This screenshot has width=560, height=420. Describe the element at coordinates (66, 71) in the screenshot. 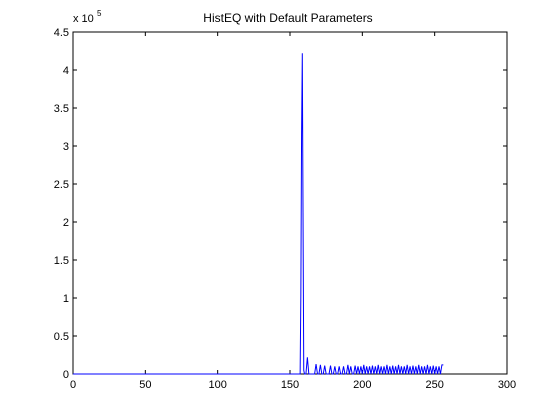

I see `y-tick-label: 4` at that location.